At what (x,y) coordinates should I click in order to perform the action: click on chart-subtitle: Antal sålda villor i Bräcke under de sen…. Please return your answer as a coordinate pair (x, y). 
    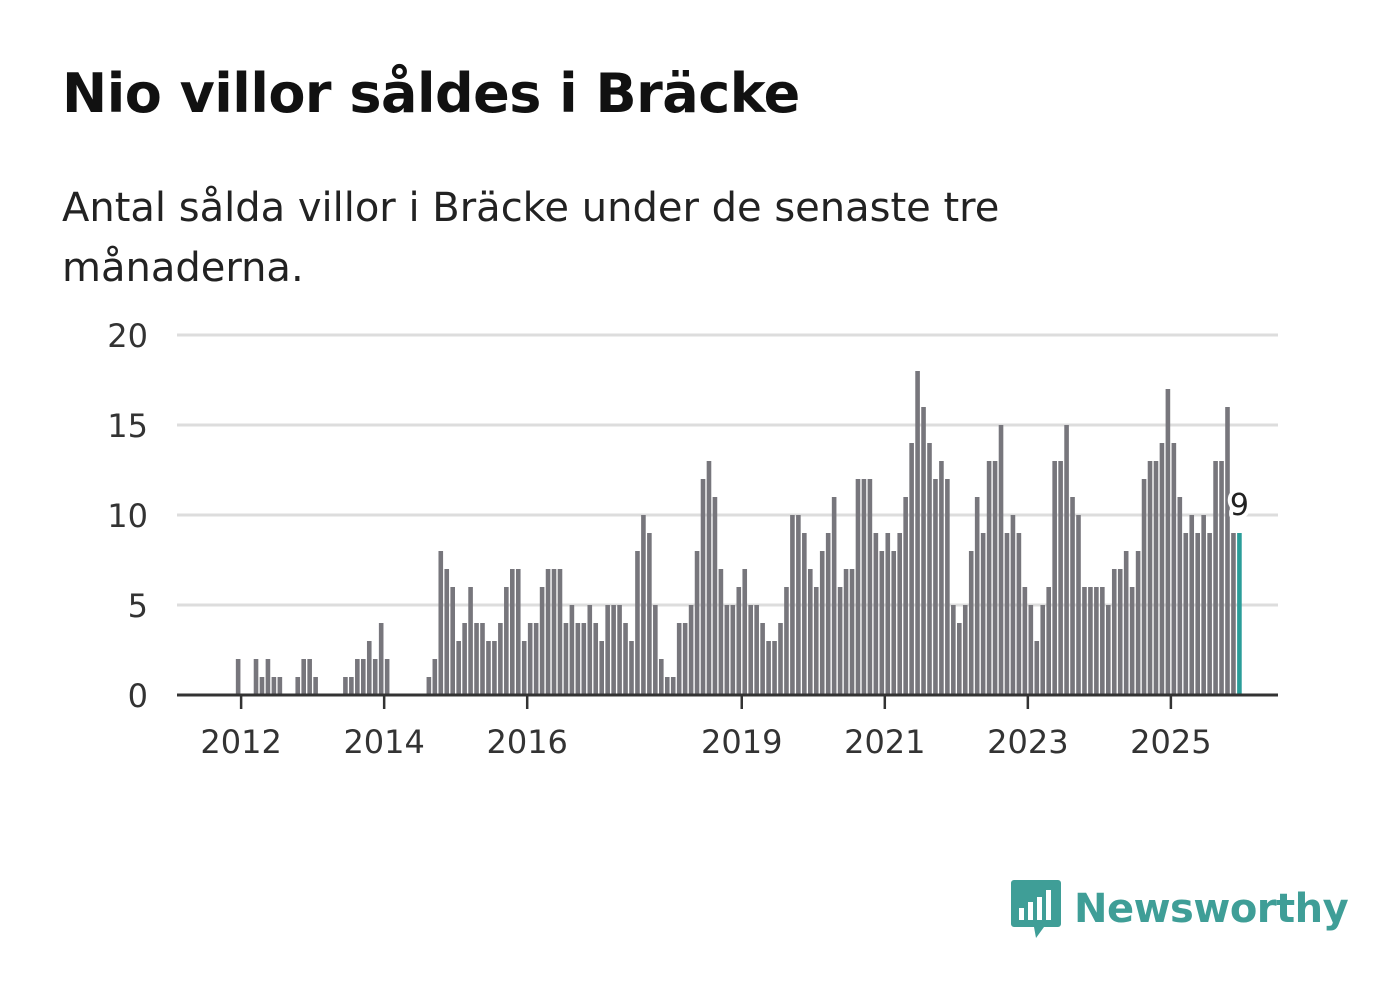
    Looking at the image, I should click on (531, 238).